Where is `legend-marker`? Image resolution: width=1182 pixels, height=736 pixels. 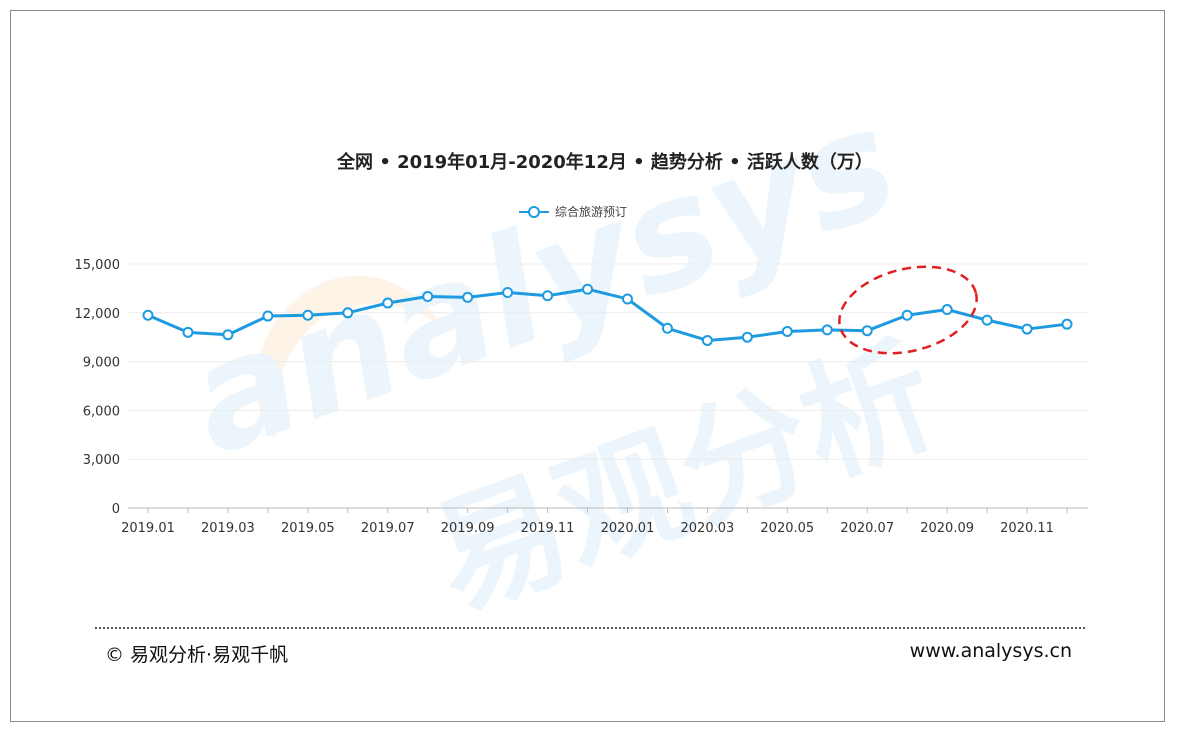
legend-marker is located at coordinates (534, 212).